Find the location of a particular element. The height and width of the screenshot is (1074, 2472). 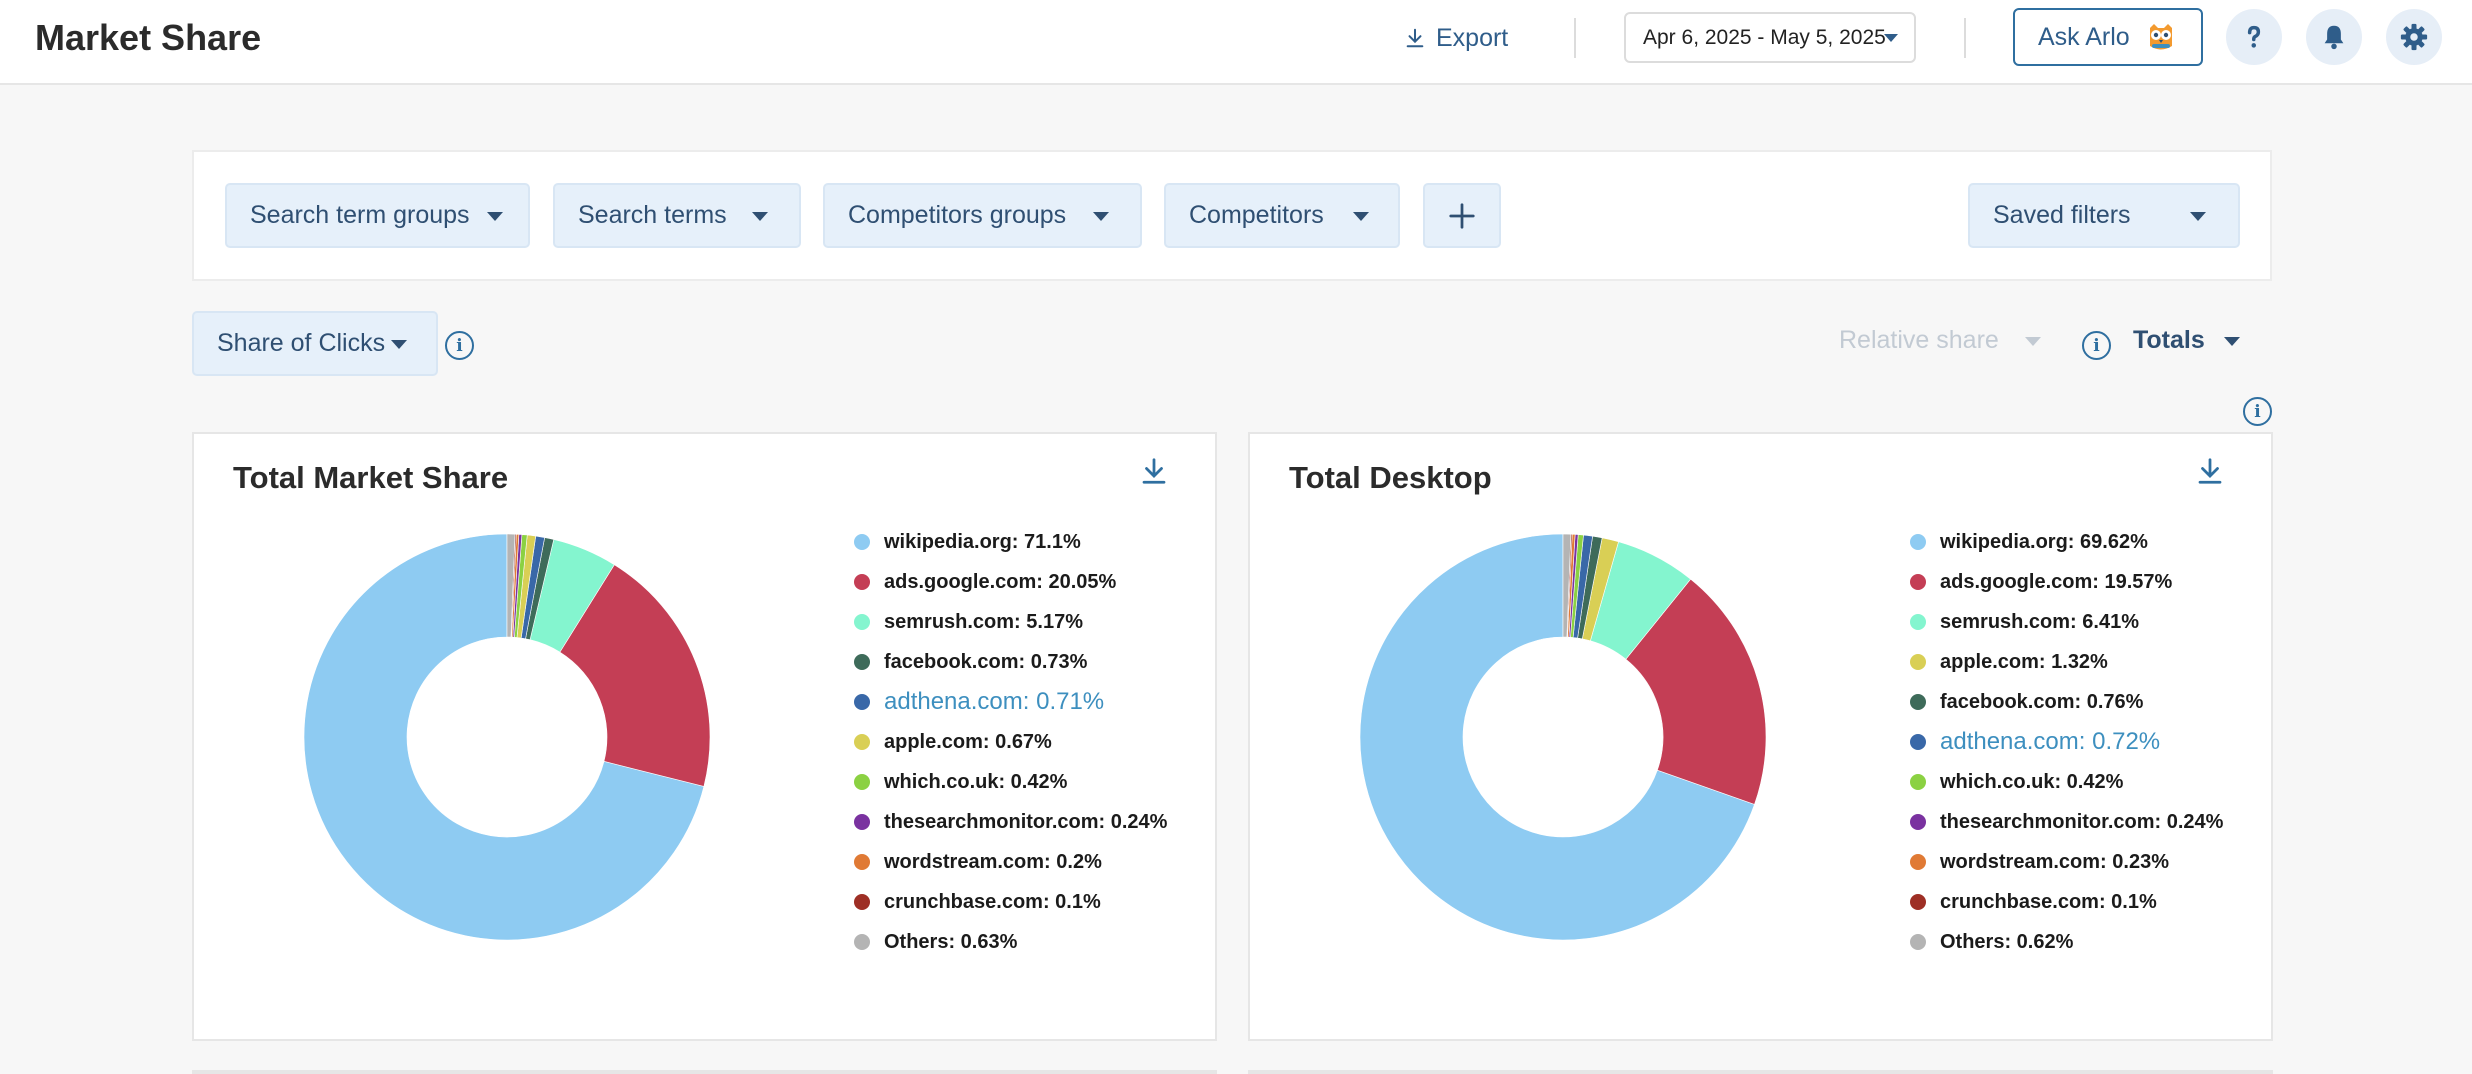

legend-label: facebook.com: 0.76% is located at coordinates (2042, 701).